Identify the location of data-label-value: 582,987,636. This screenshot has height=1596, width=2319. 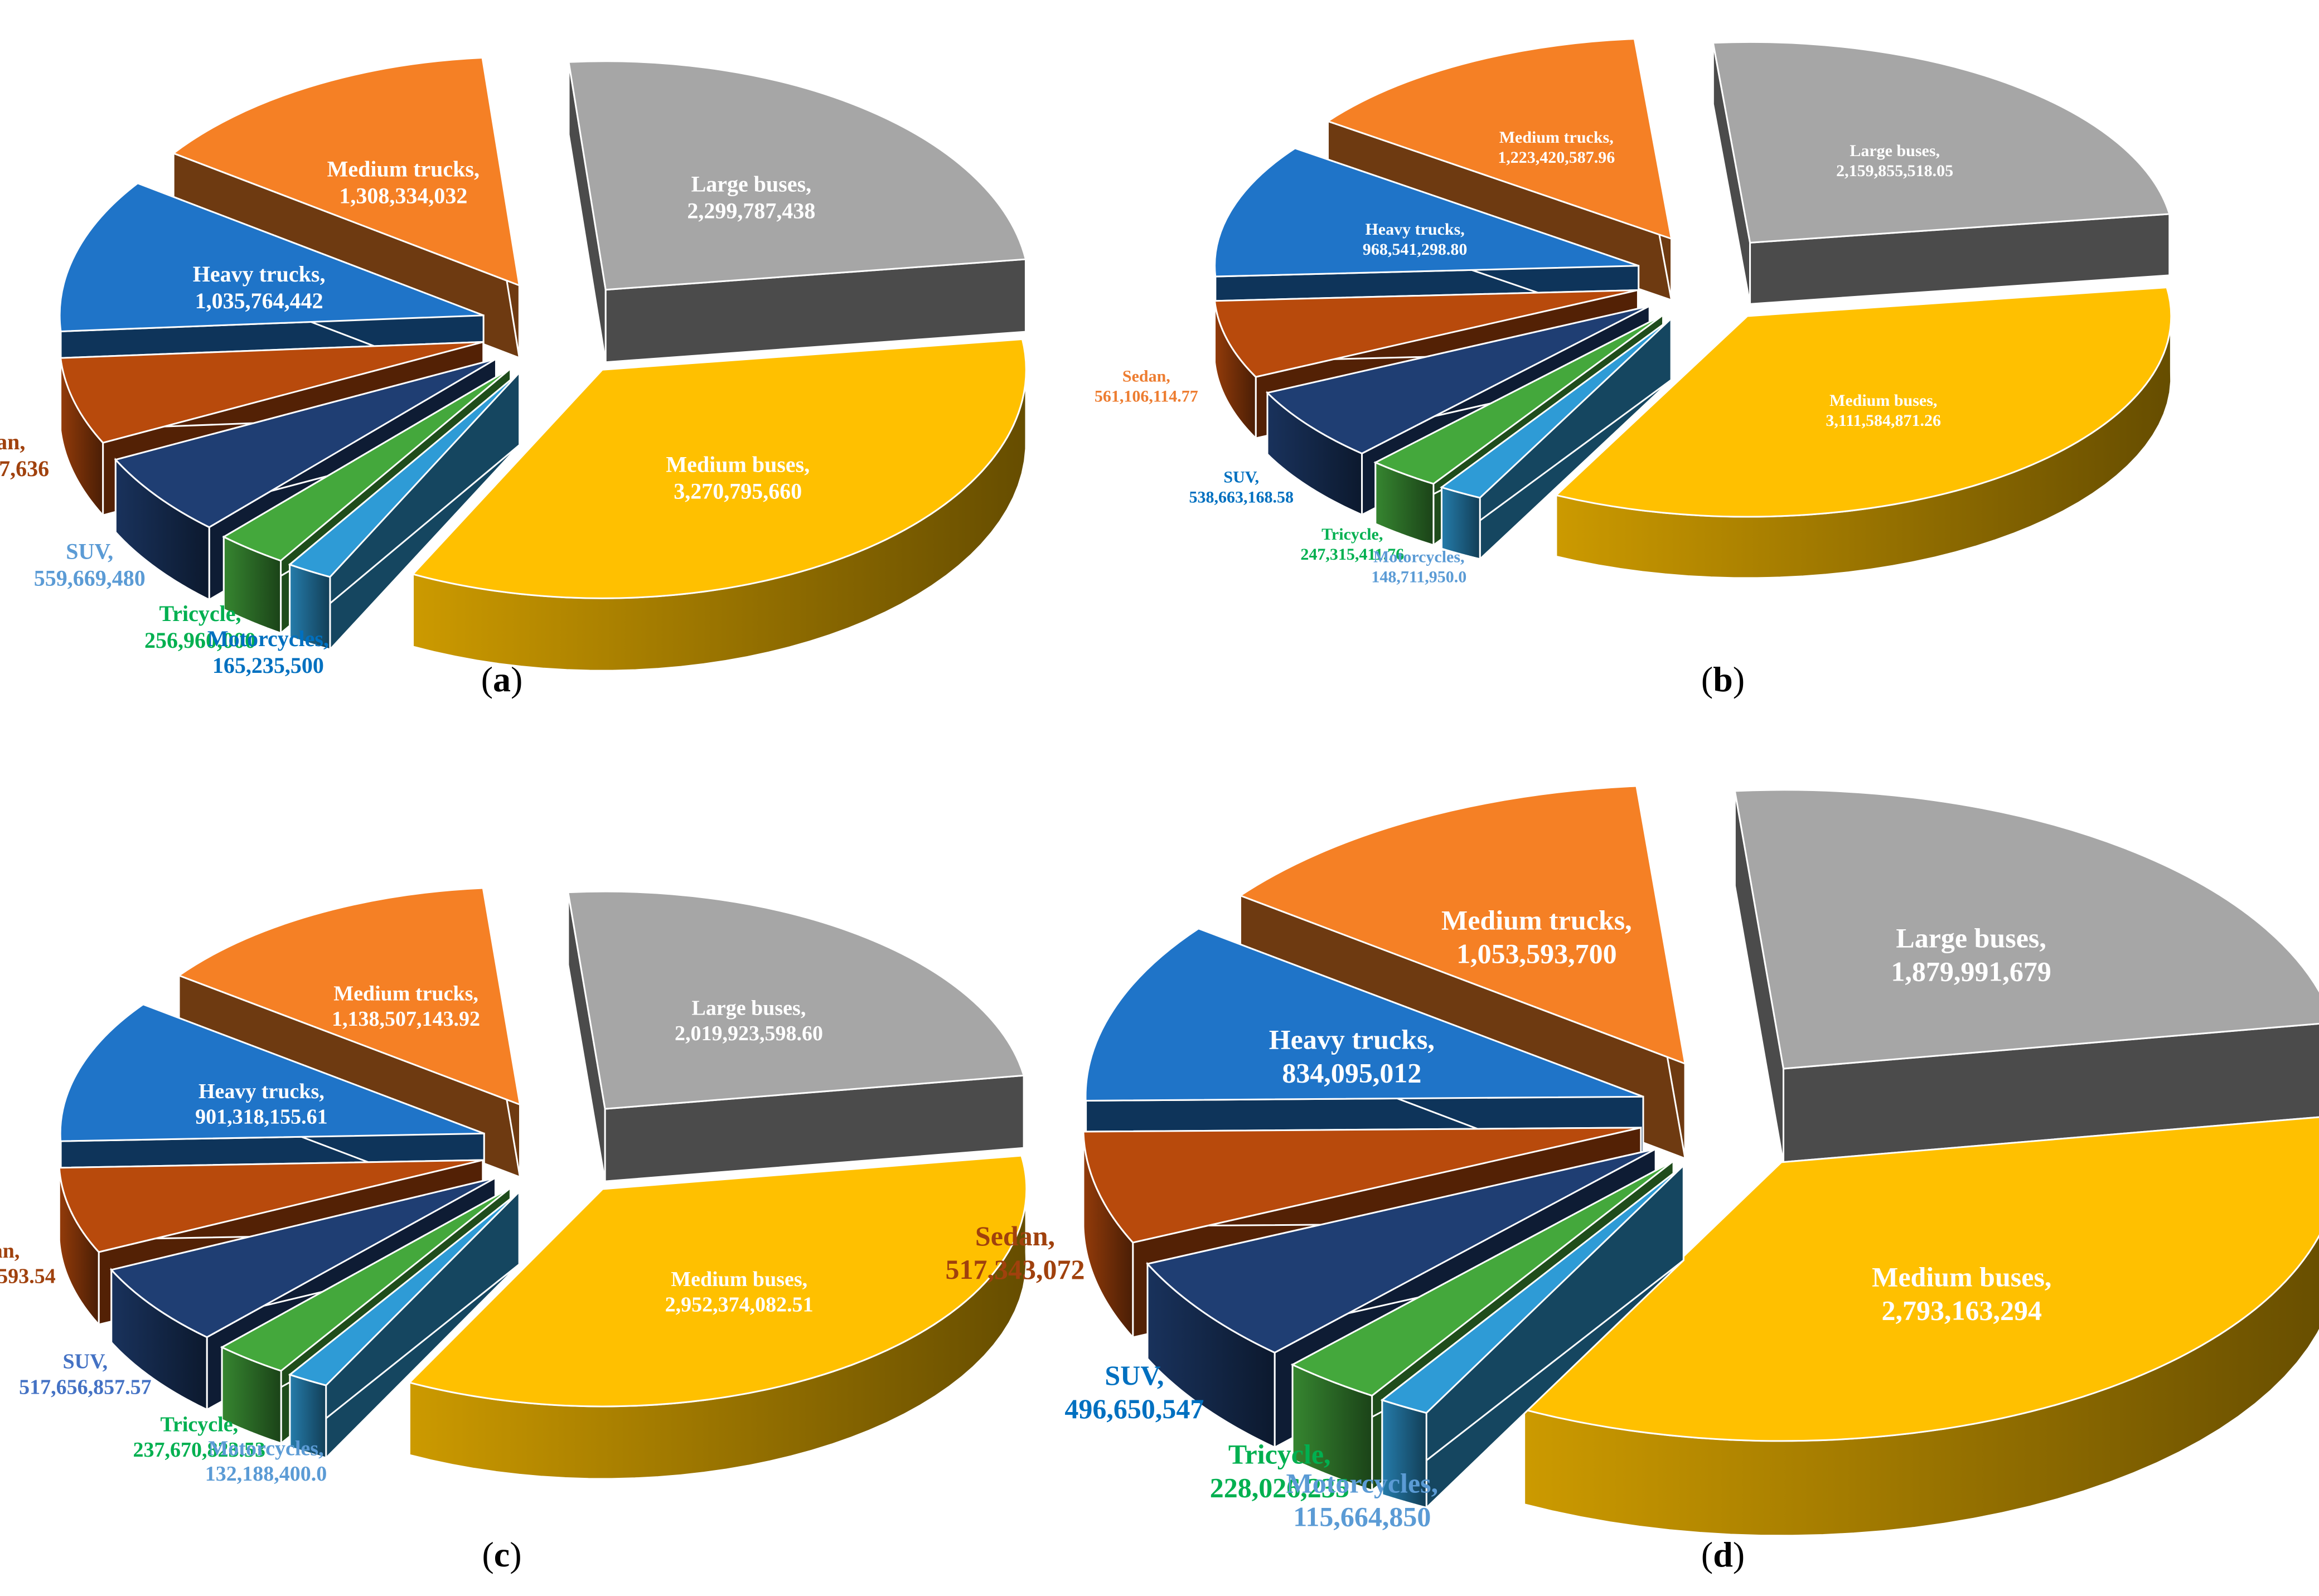
(24, 468).